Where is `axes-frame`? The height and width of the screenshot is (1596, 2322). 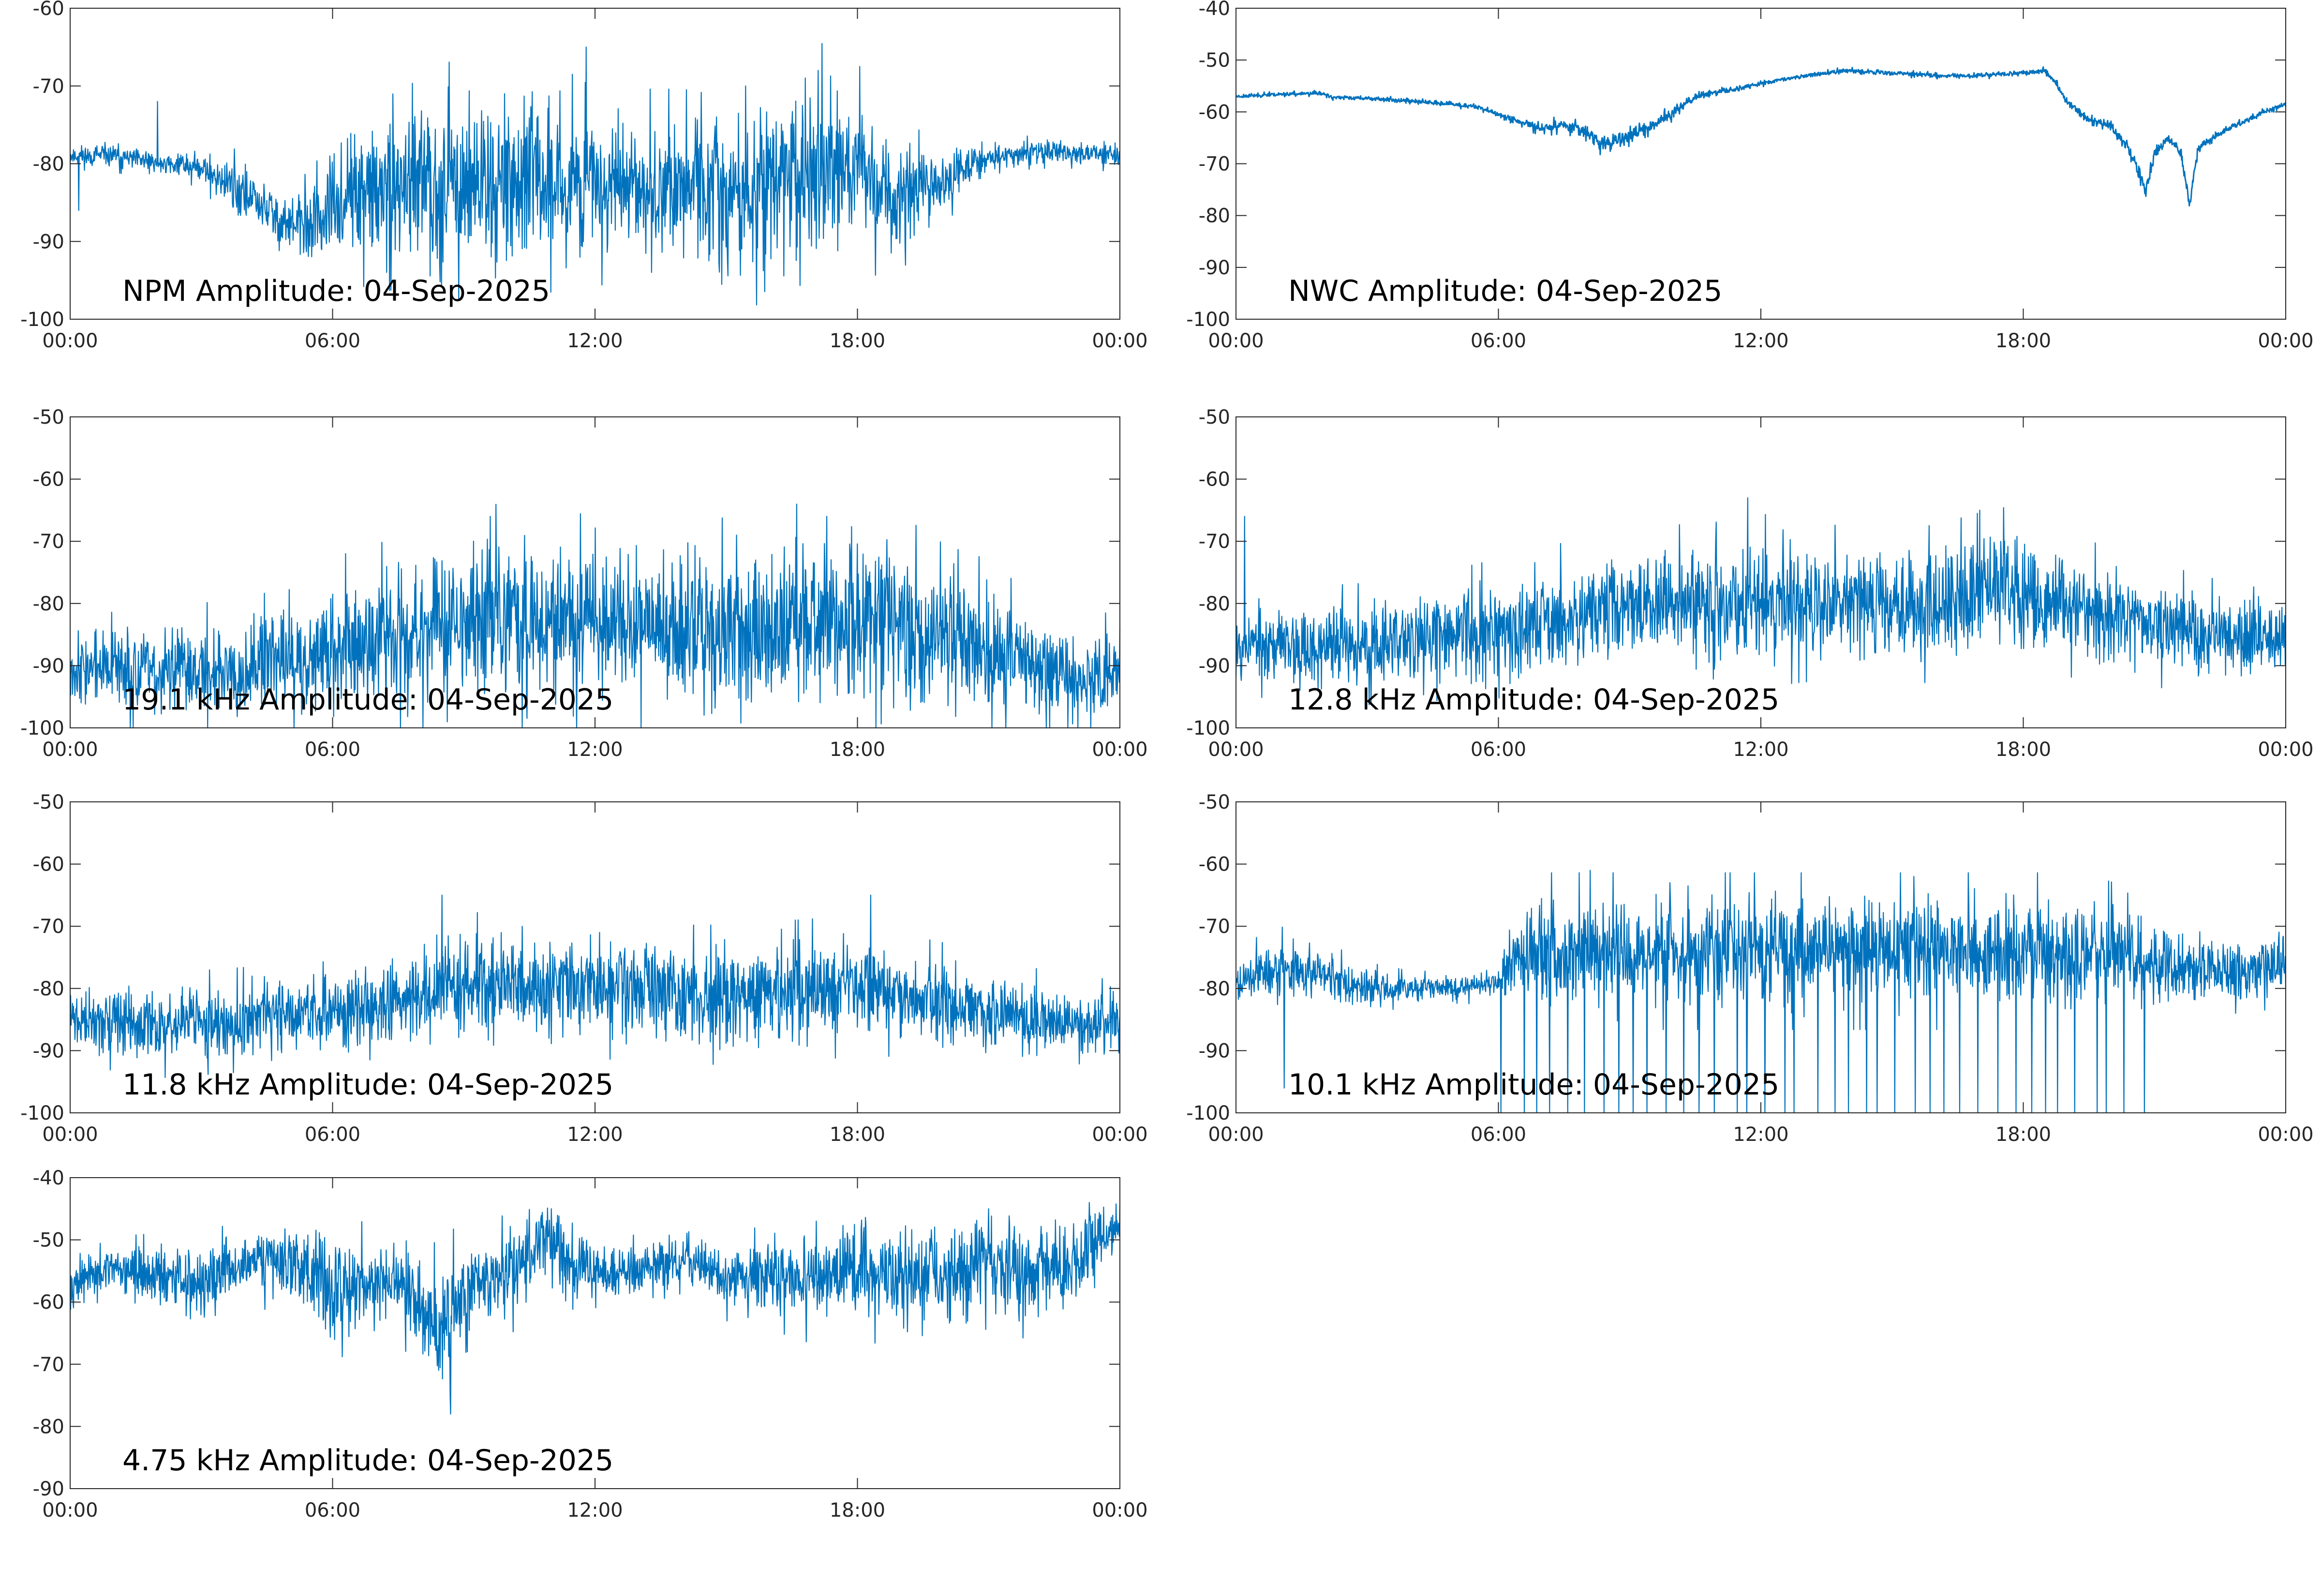 axes-frame is located at coordinates (595, 1333).